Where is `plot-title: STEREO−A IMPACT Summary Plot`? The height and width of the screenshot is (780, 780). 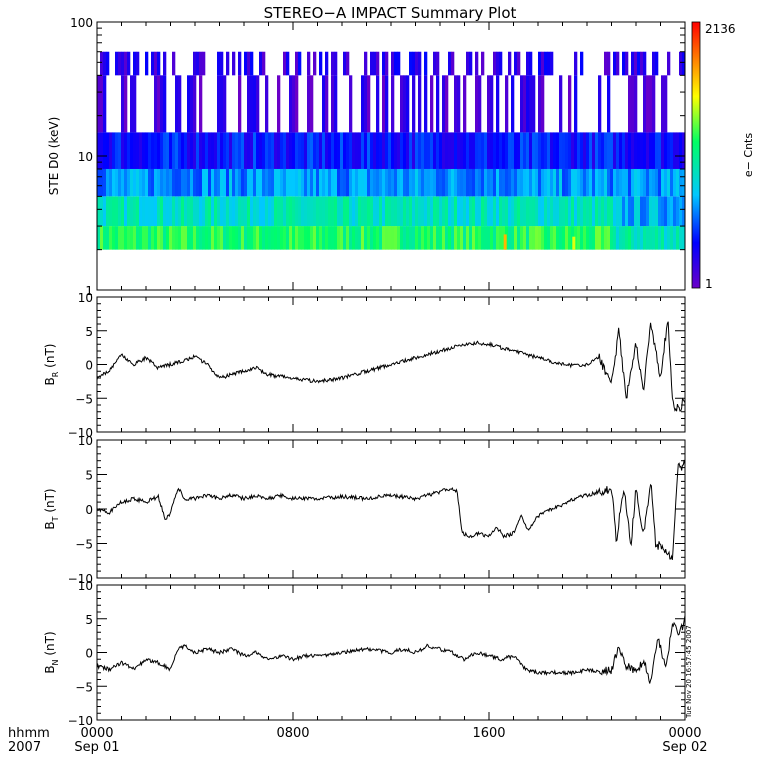
plot-title: STEREO−A IMPACT Summary Plot is located at coordinates (390, 13).